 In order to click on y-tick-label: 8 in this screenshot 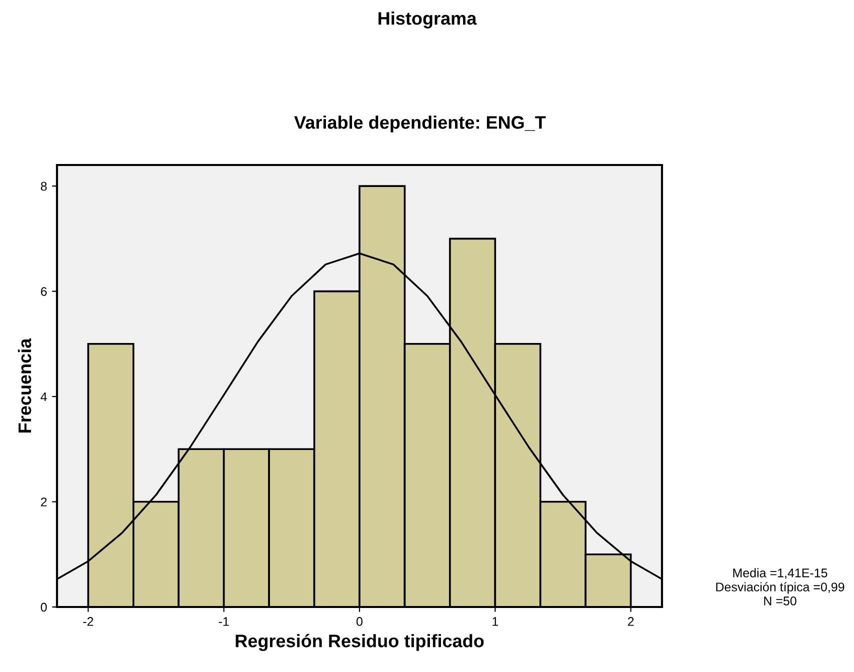, I will do `click(43, 186)`.